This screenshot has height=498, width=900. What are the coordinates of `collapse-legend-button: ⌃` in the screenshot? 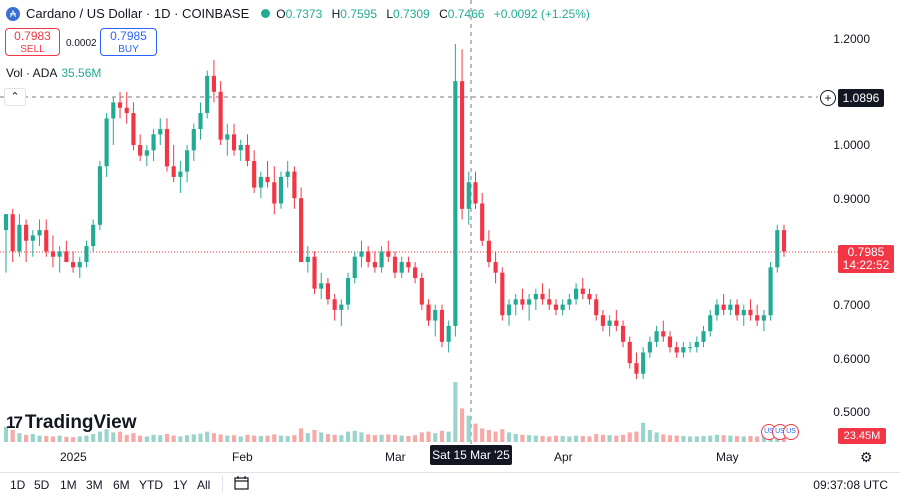 It's located at (15, 97).